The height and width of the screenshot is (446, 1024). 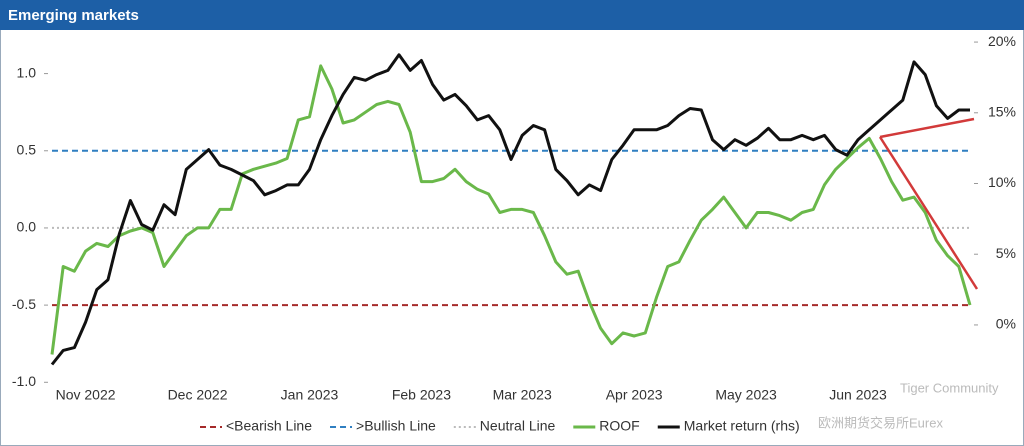 I want to click on legend-label: Neutral Line, so click(x=518, y=426).